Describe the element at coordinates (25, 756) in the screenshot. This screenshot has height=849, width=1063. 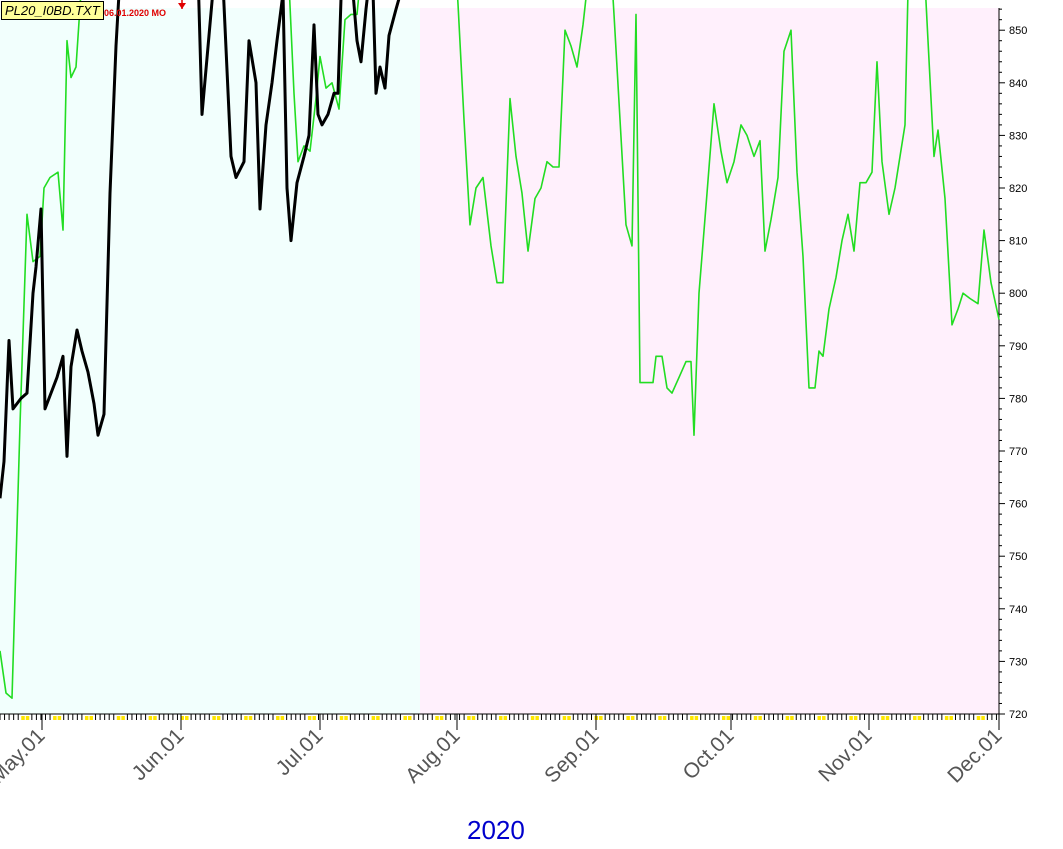
I see `month-label: May.01` at that location.